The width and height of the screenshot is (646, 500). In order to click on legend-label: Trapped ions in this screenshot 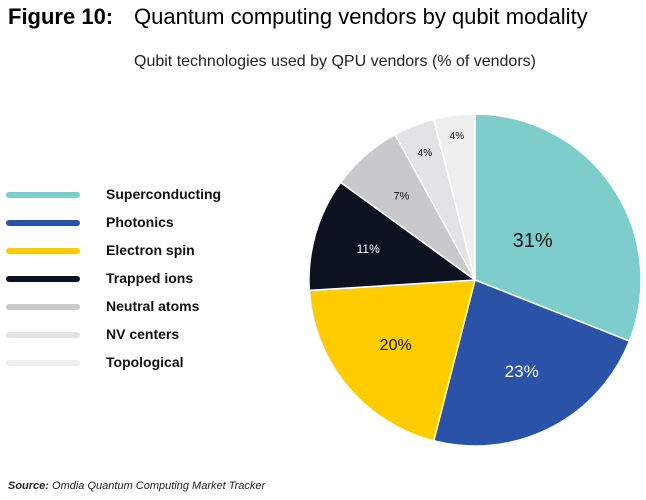, I will do `click(150, 278)`.